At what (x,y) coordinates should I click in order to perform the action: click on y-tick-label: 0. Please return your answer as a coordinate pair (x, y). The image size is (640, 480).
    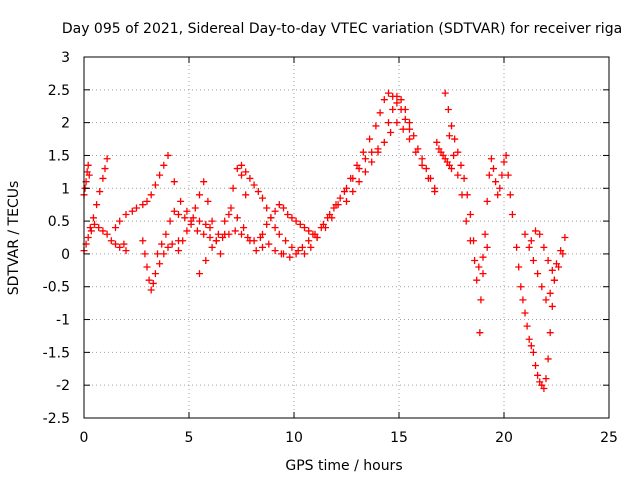
    Looking at the image, I should click on (65, 255).